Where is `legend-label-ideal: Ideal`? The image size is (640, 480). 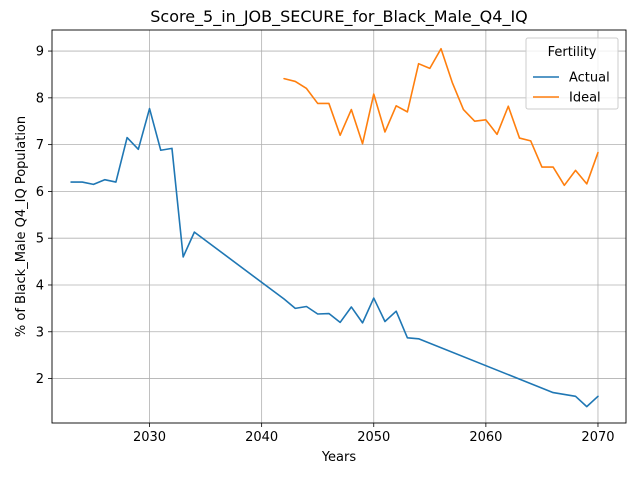 legend-label-ideal: Ideal is located at coordinates (585, 98).